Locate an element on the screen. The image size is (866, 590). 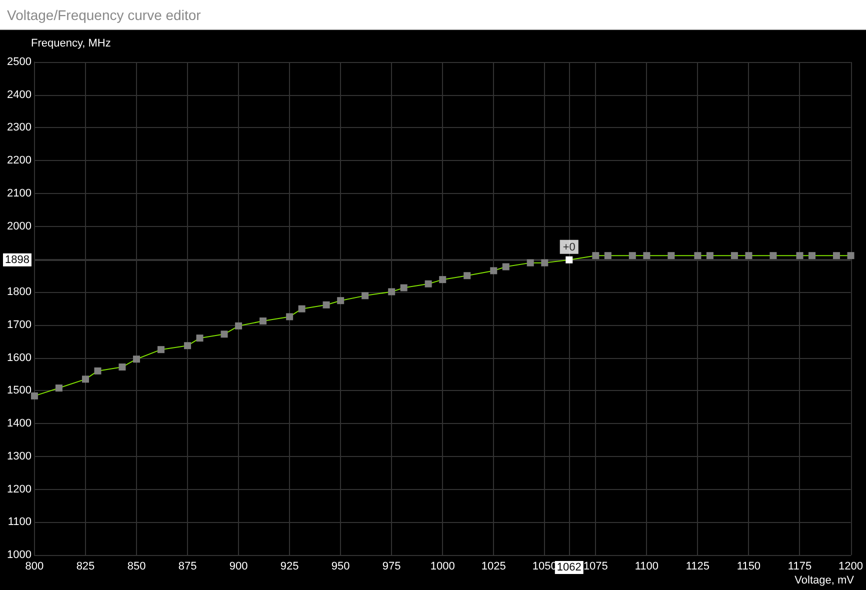
x-tick-label: 1200 is located at coordinates (851, 566).